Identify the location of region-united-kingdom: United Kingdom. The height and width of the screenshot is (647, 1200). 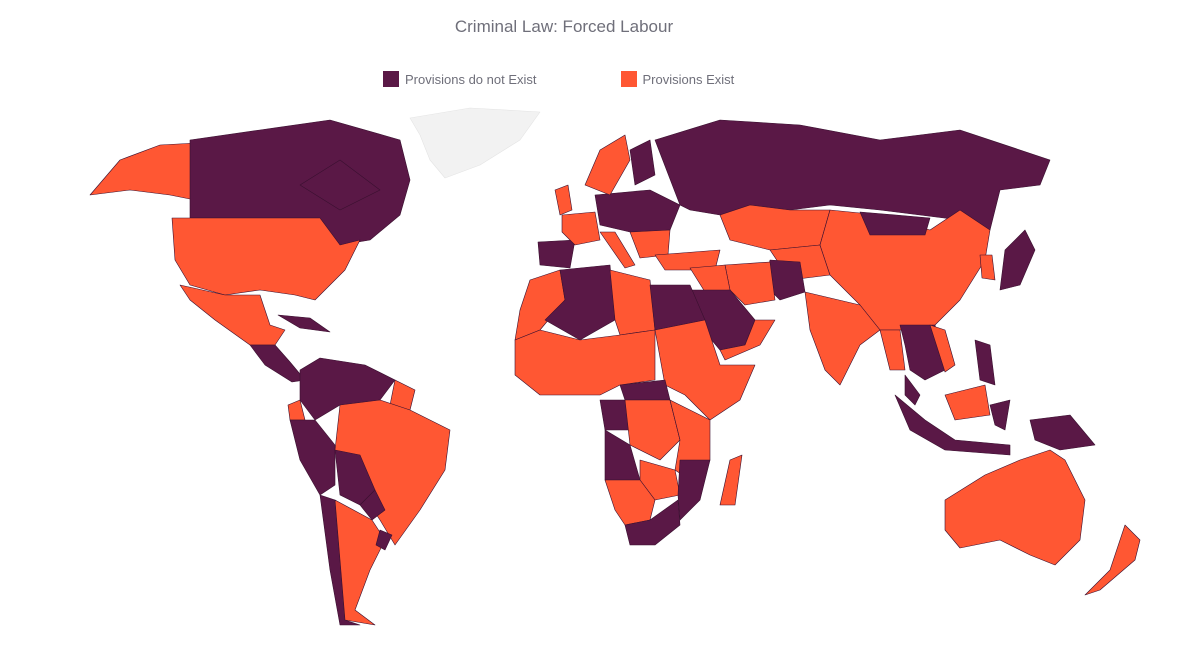
(563, 200).